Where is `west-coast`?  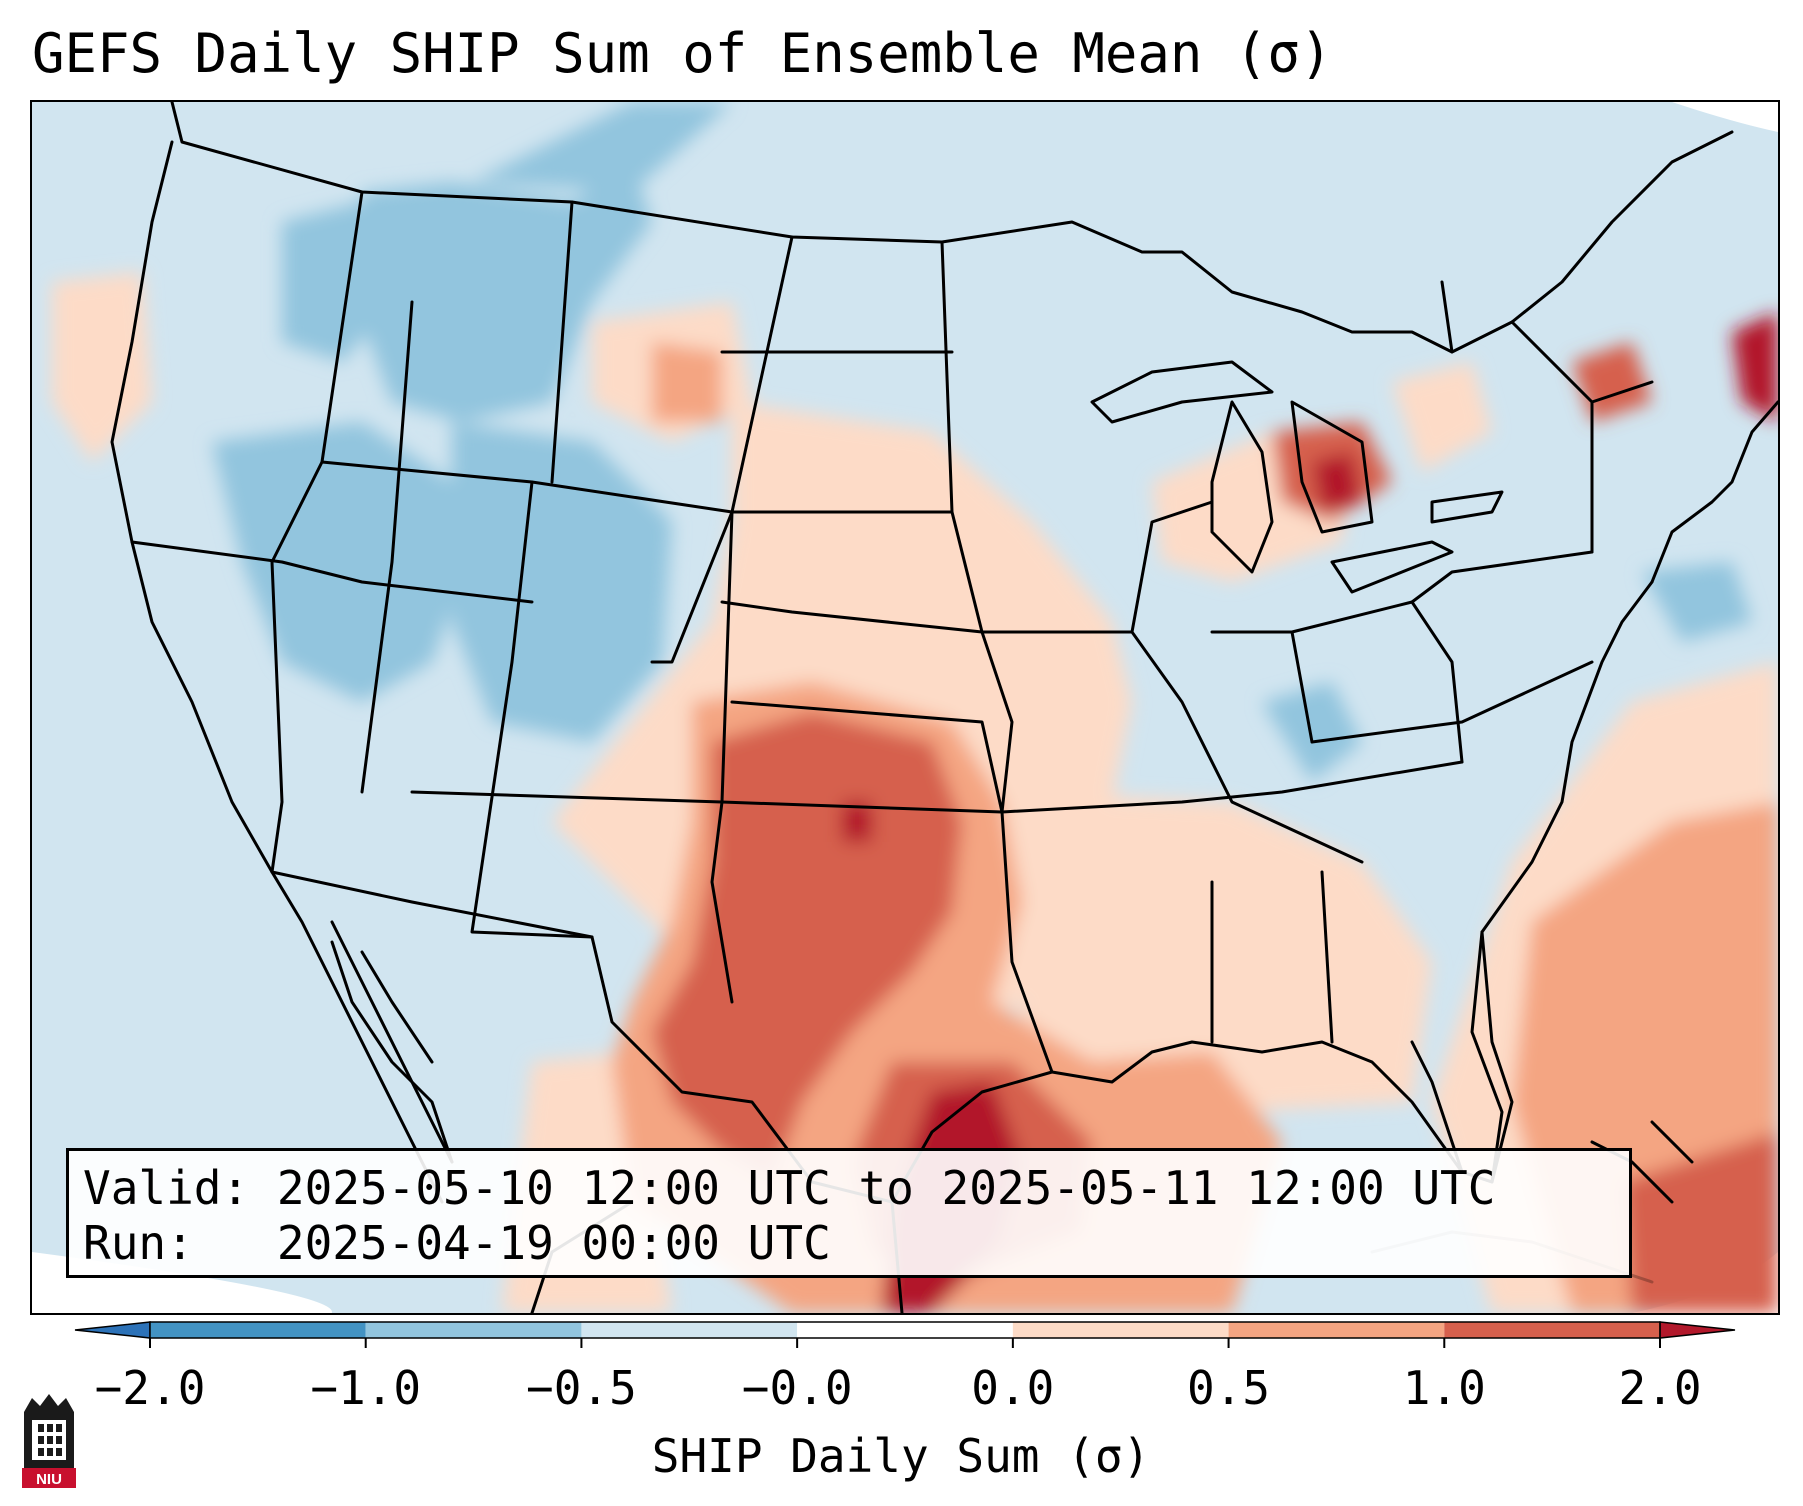 west-coast is located at coordinates (277, 672).